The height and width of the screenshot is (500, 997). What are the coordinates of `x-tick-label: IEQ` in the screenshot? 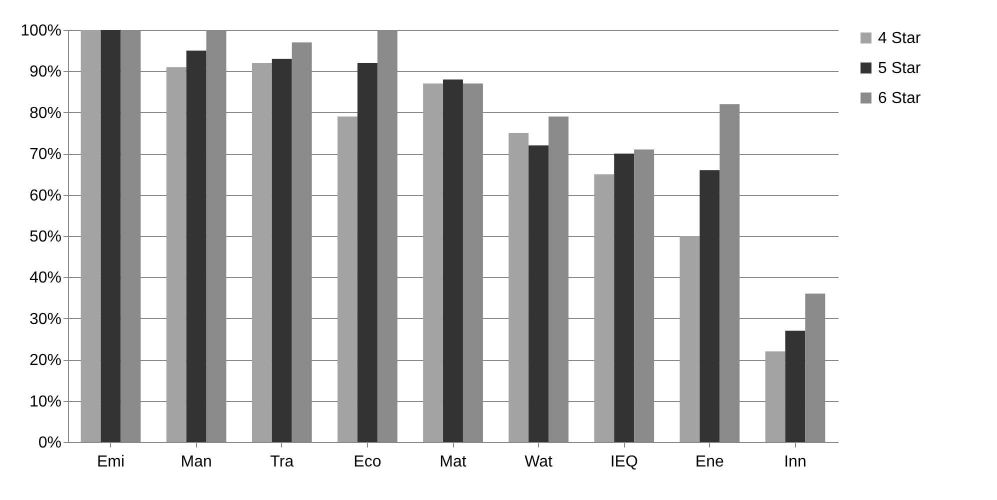 It's located at (624, 462).